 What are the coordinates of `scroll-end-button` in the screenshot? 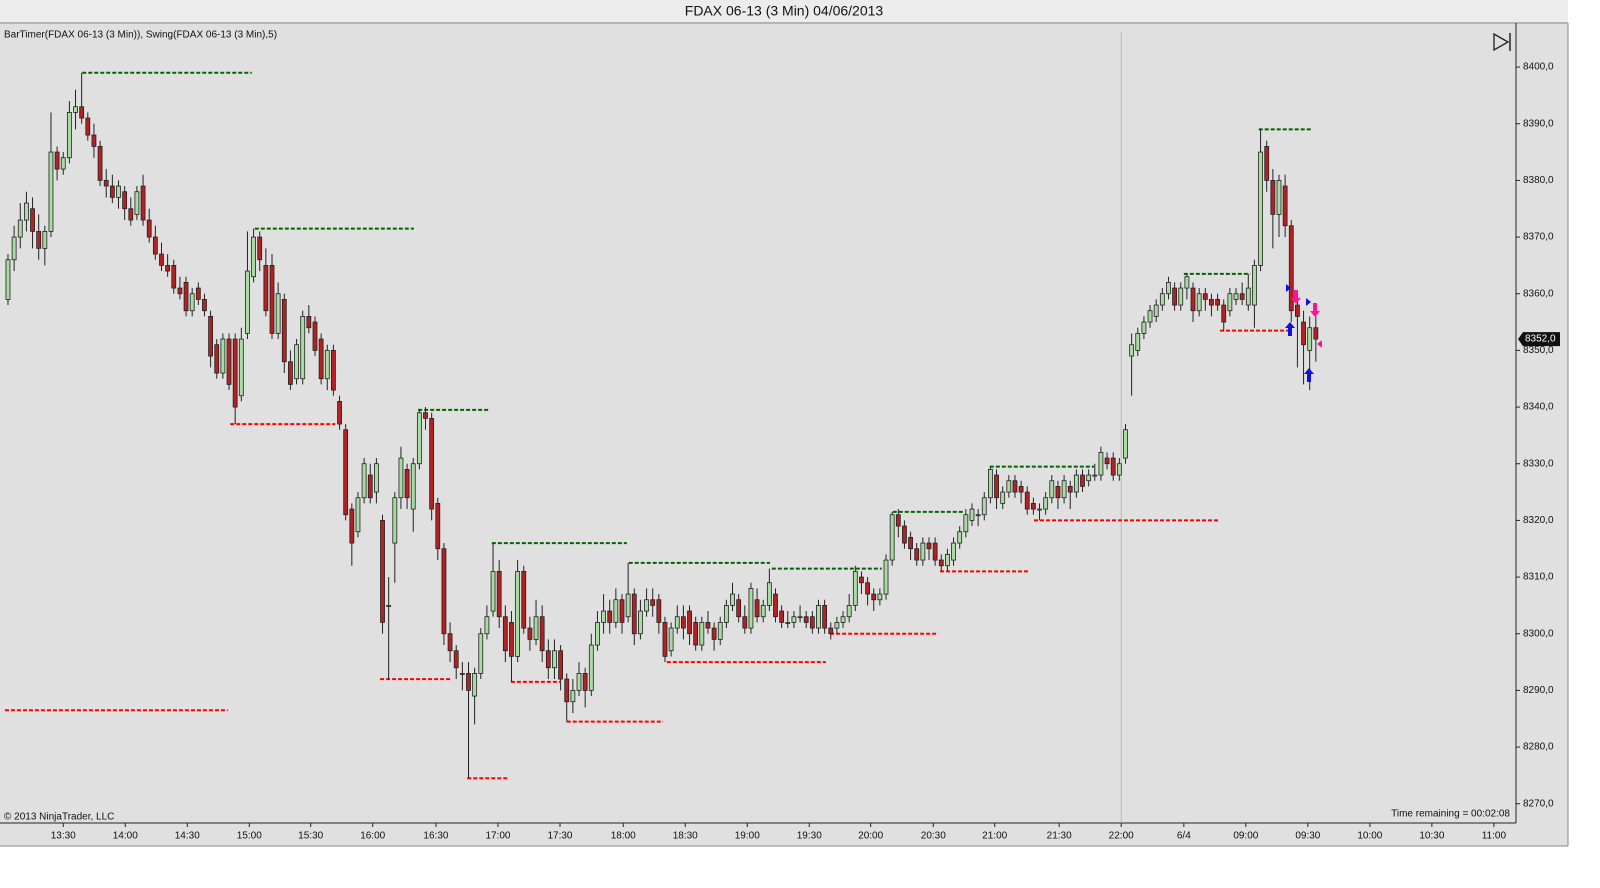 It's located at (1502, 42).